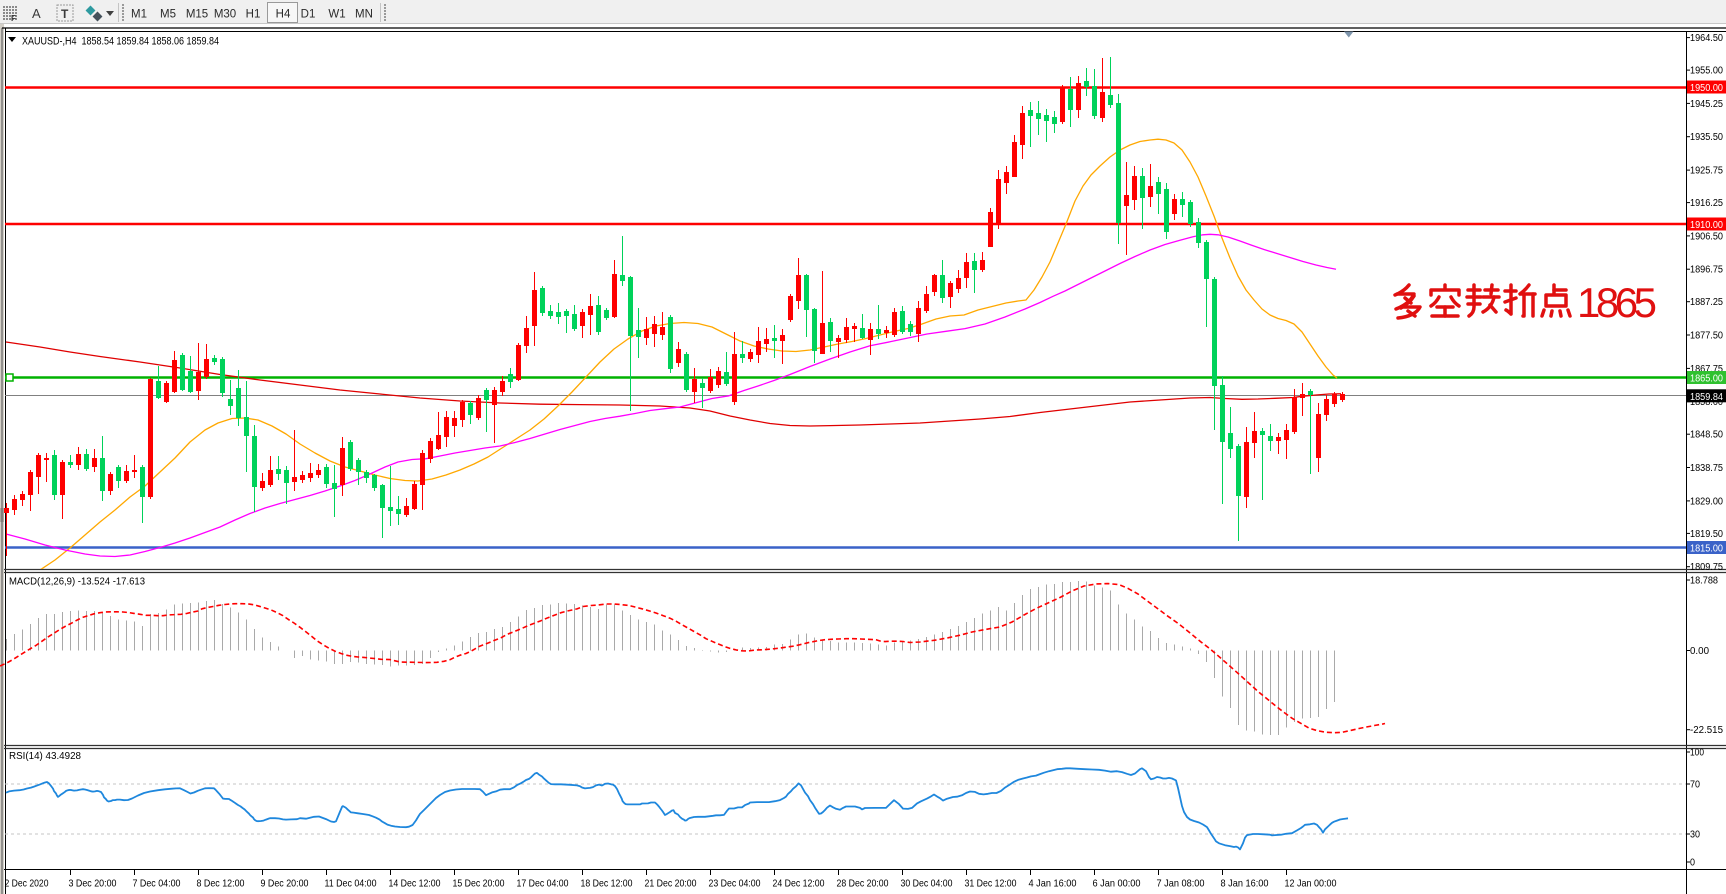  What do you see at coordinates (1695, 835) in the screenshot?
I see `svg-text: 30` at bounding box center [1695, 835].